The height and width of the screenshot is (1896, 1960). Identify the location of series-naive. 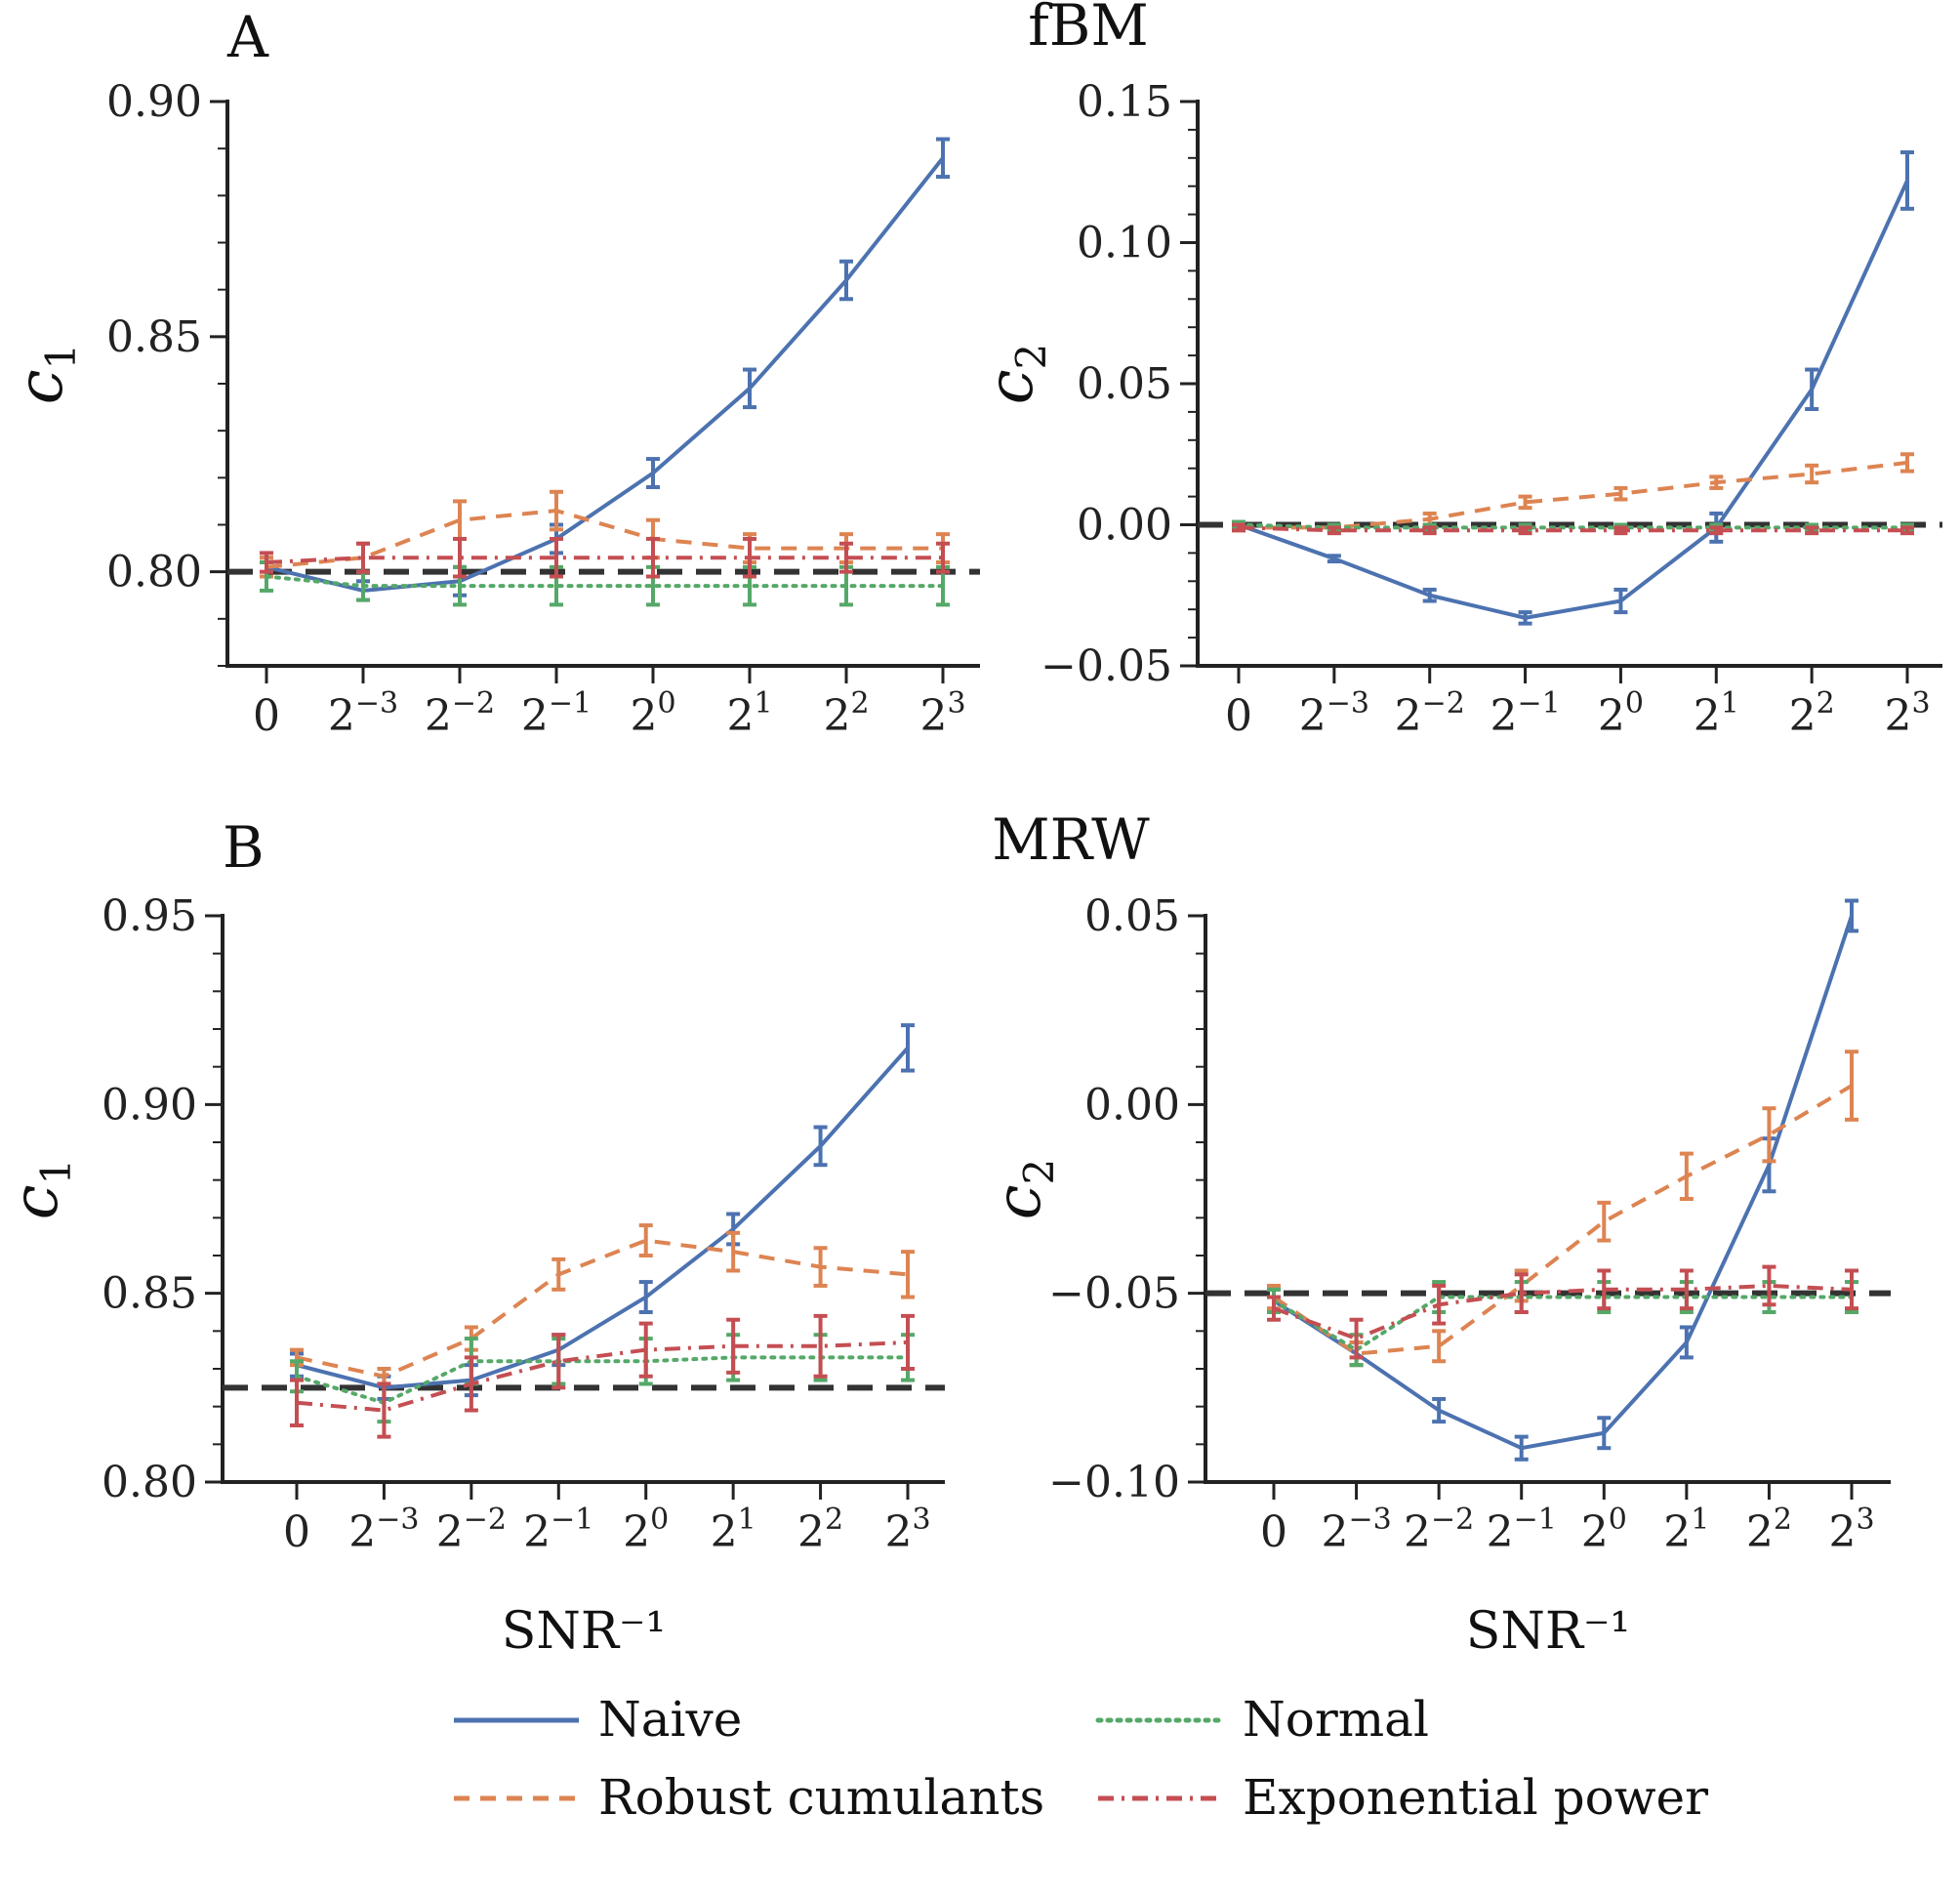
(1563, 1180).